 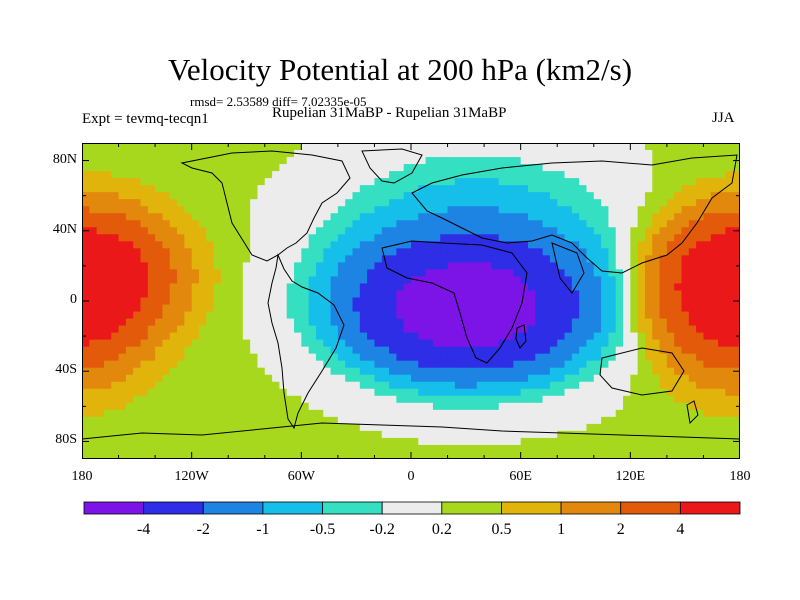 What do you see at coordinates (352, 508) in the screenshot?
I see `colorbar-swatch` at bounding box center [352, 508].